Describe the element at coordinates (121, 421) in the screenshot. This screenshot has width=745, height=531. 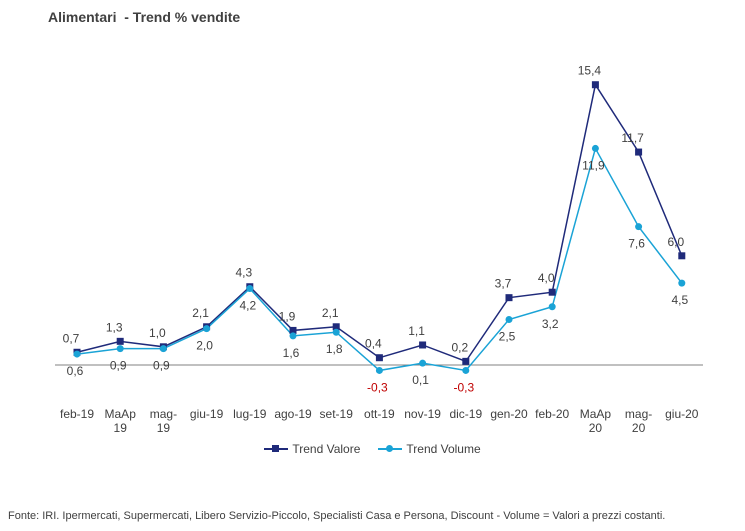
I see `x-tick-label: MaAp 19` at that location.